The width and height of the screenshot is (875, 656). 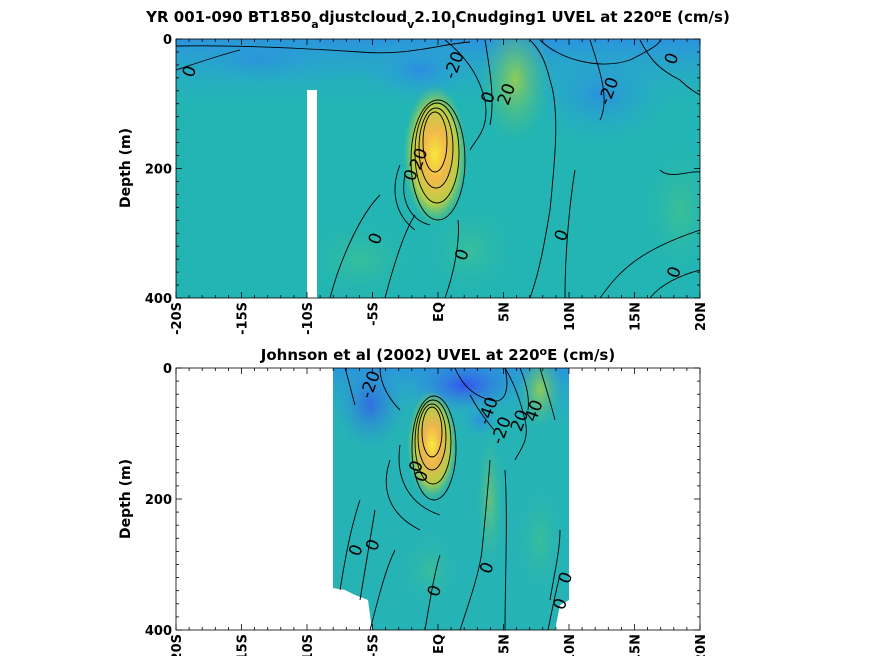 I want to click on field-obs, so click(x=451, y=499).